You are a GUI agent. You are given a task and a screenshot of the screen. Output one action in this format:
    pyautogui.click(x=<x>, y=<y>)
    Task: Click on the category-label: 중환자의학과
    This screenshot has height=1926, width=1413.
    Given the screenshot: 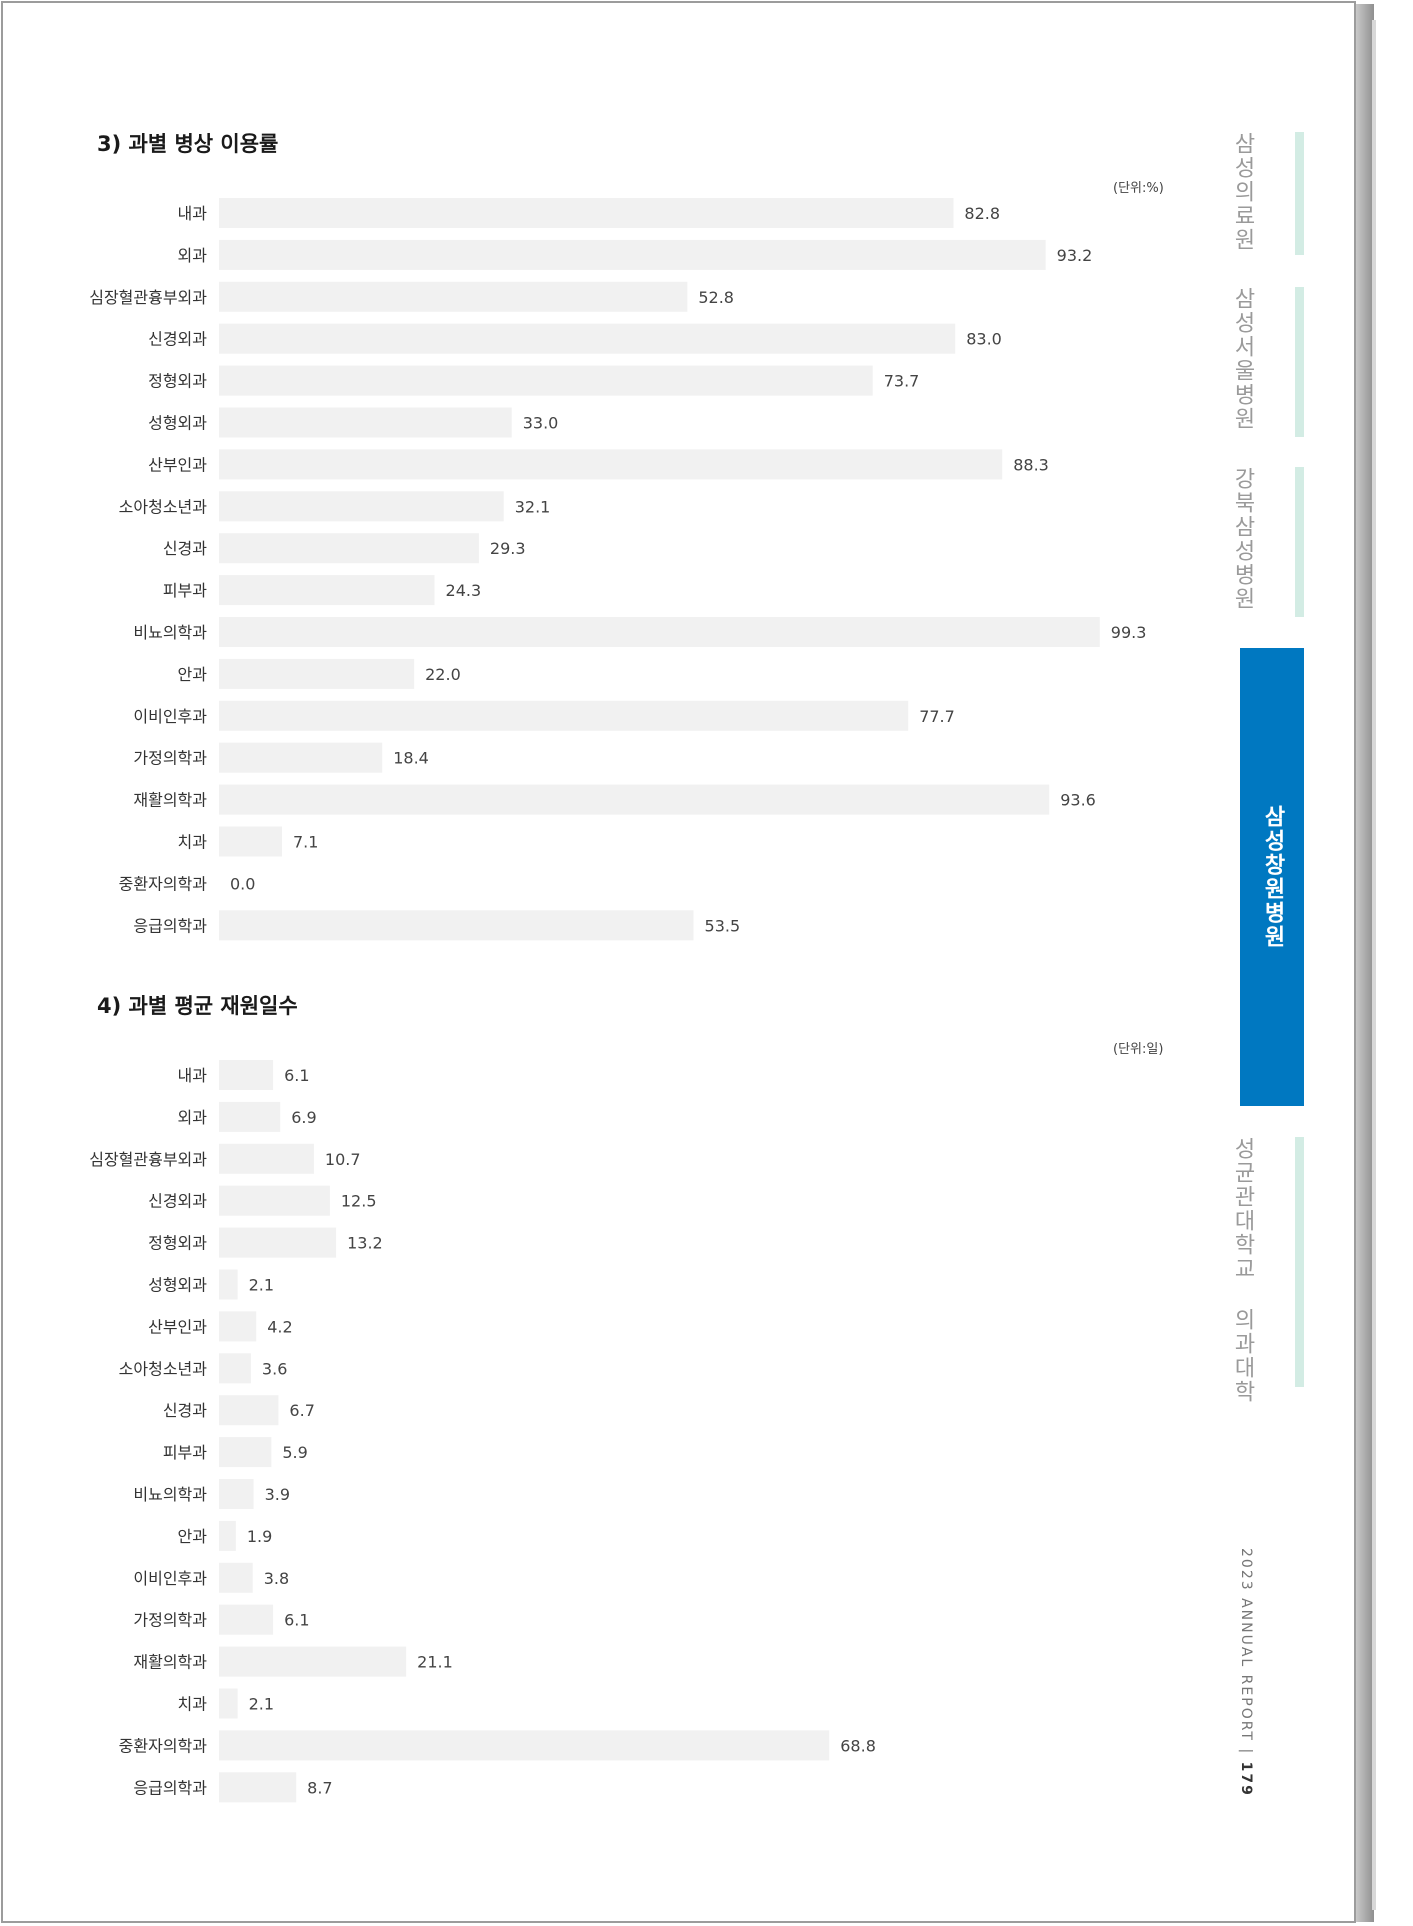 What is the action you would take?
    pyautogui.click(x=163, y=883)
    